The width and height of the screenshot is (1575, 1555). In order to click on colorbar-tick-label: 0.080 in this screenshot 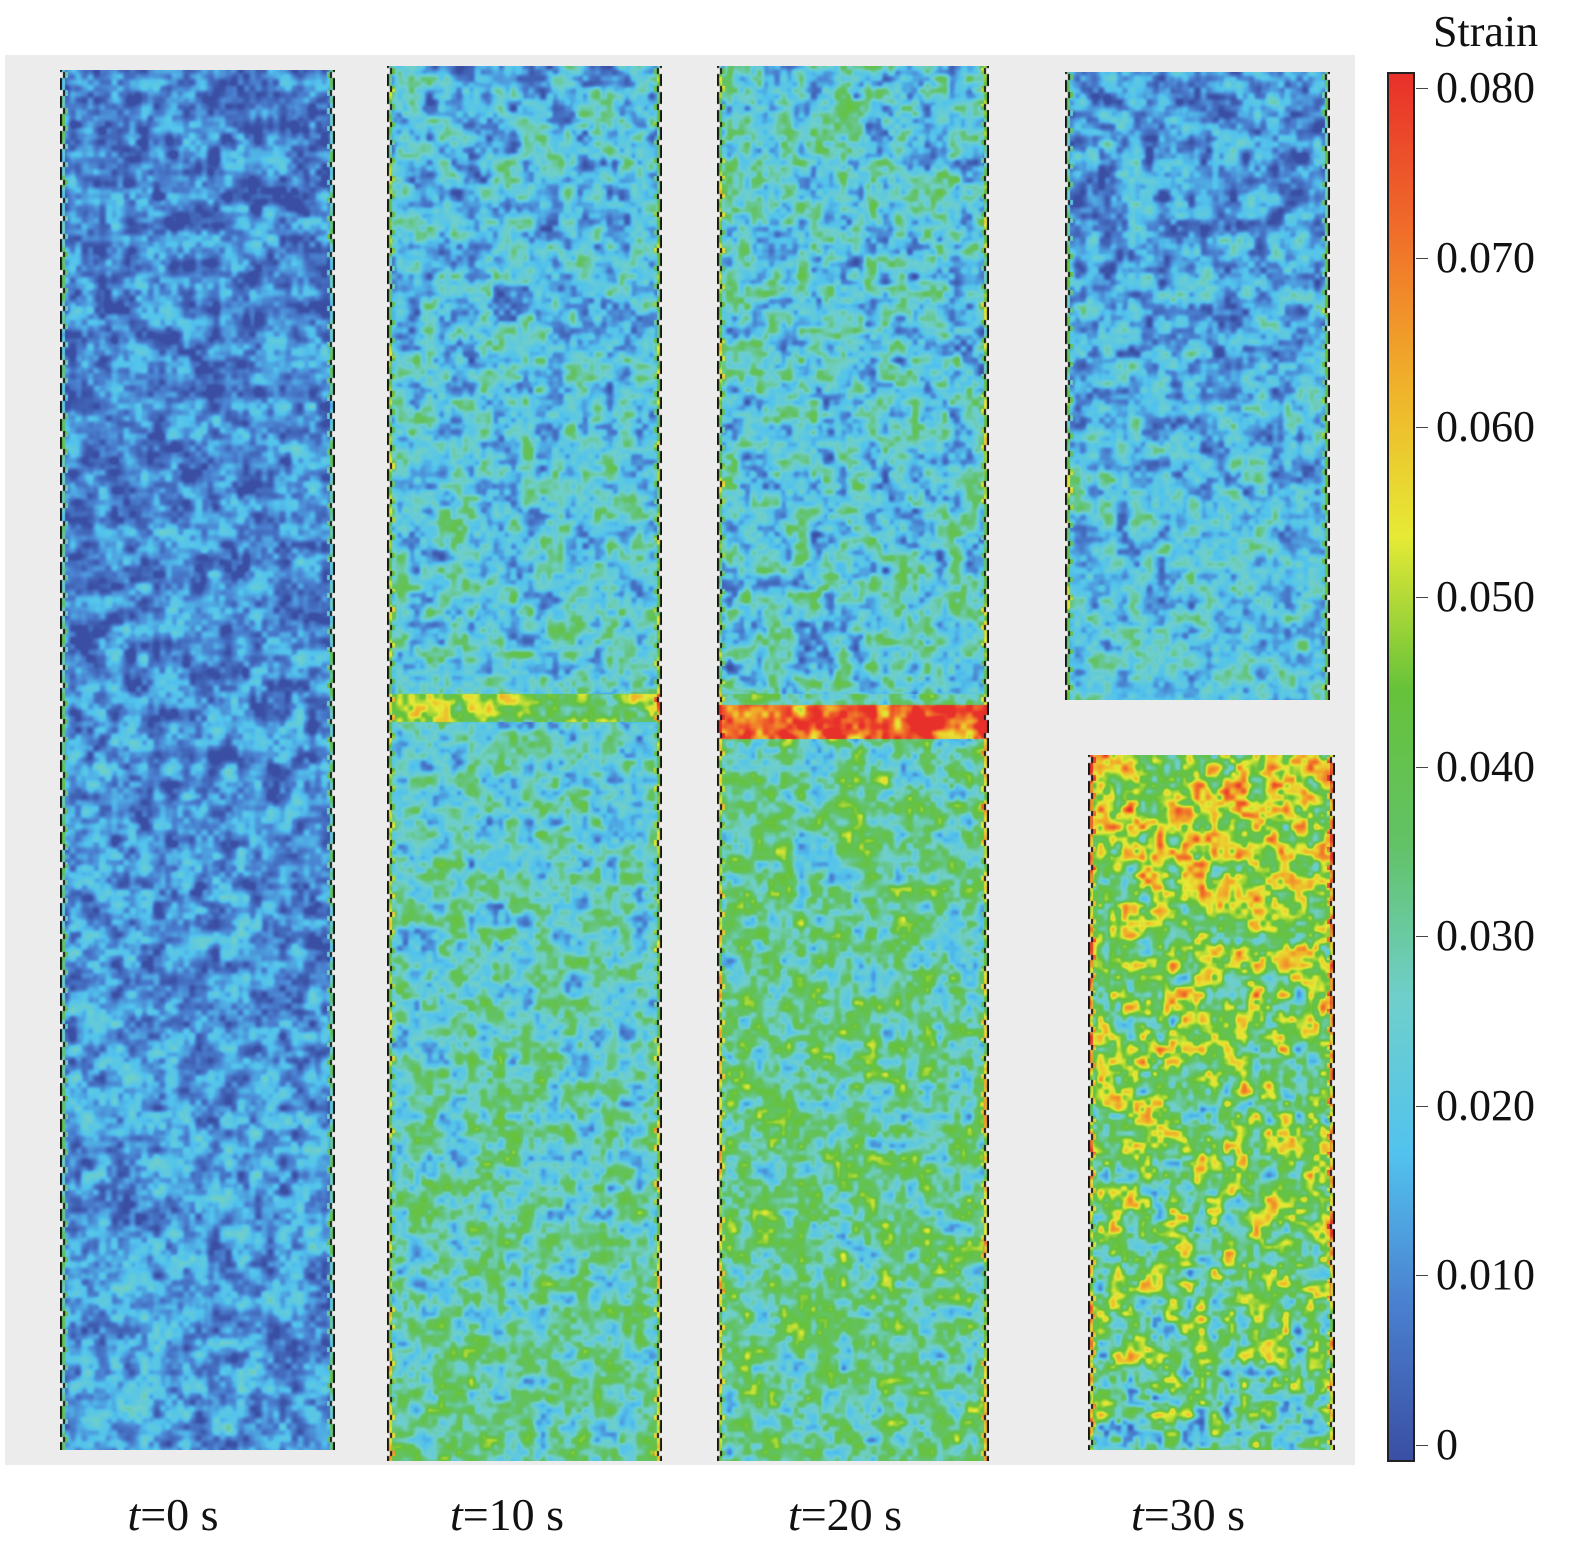, I will do `click(1485, 87)`.